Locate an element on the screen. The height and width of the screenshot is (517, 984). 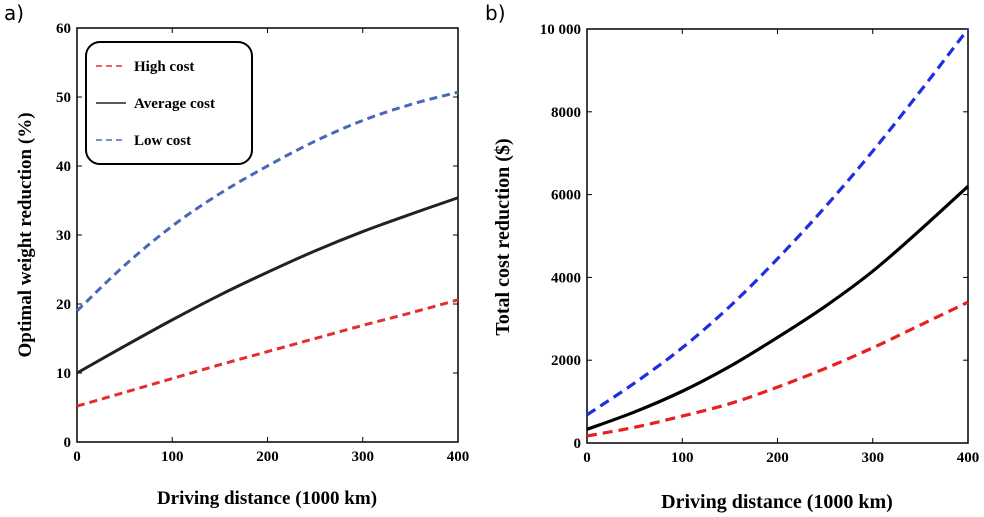
y-tick-label: 20 is located at coordinates (63, 305).